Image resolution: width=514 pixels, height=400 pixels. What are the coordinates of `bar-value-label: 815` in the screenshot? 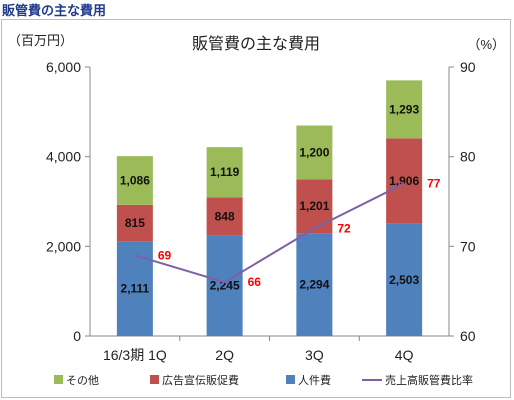 It's located at (135, 223).